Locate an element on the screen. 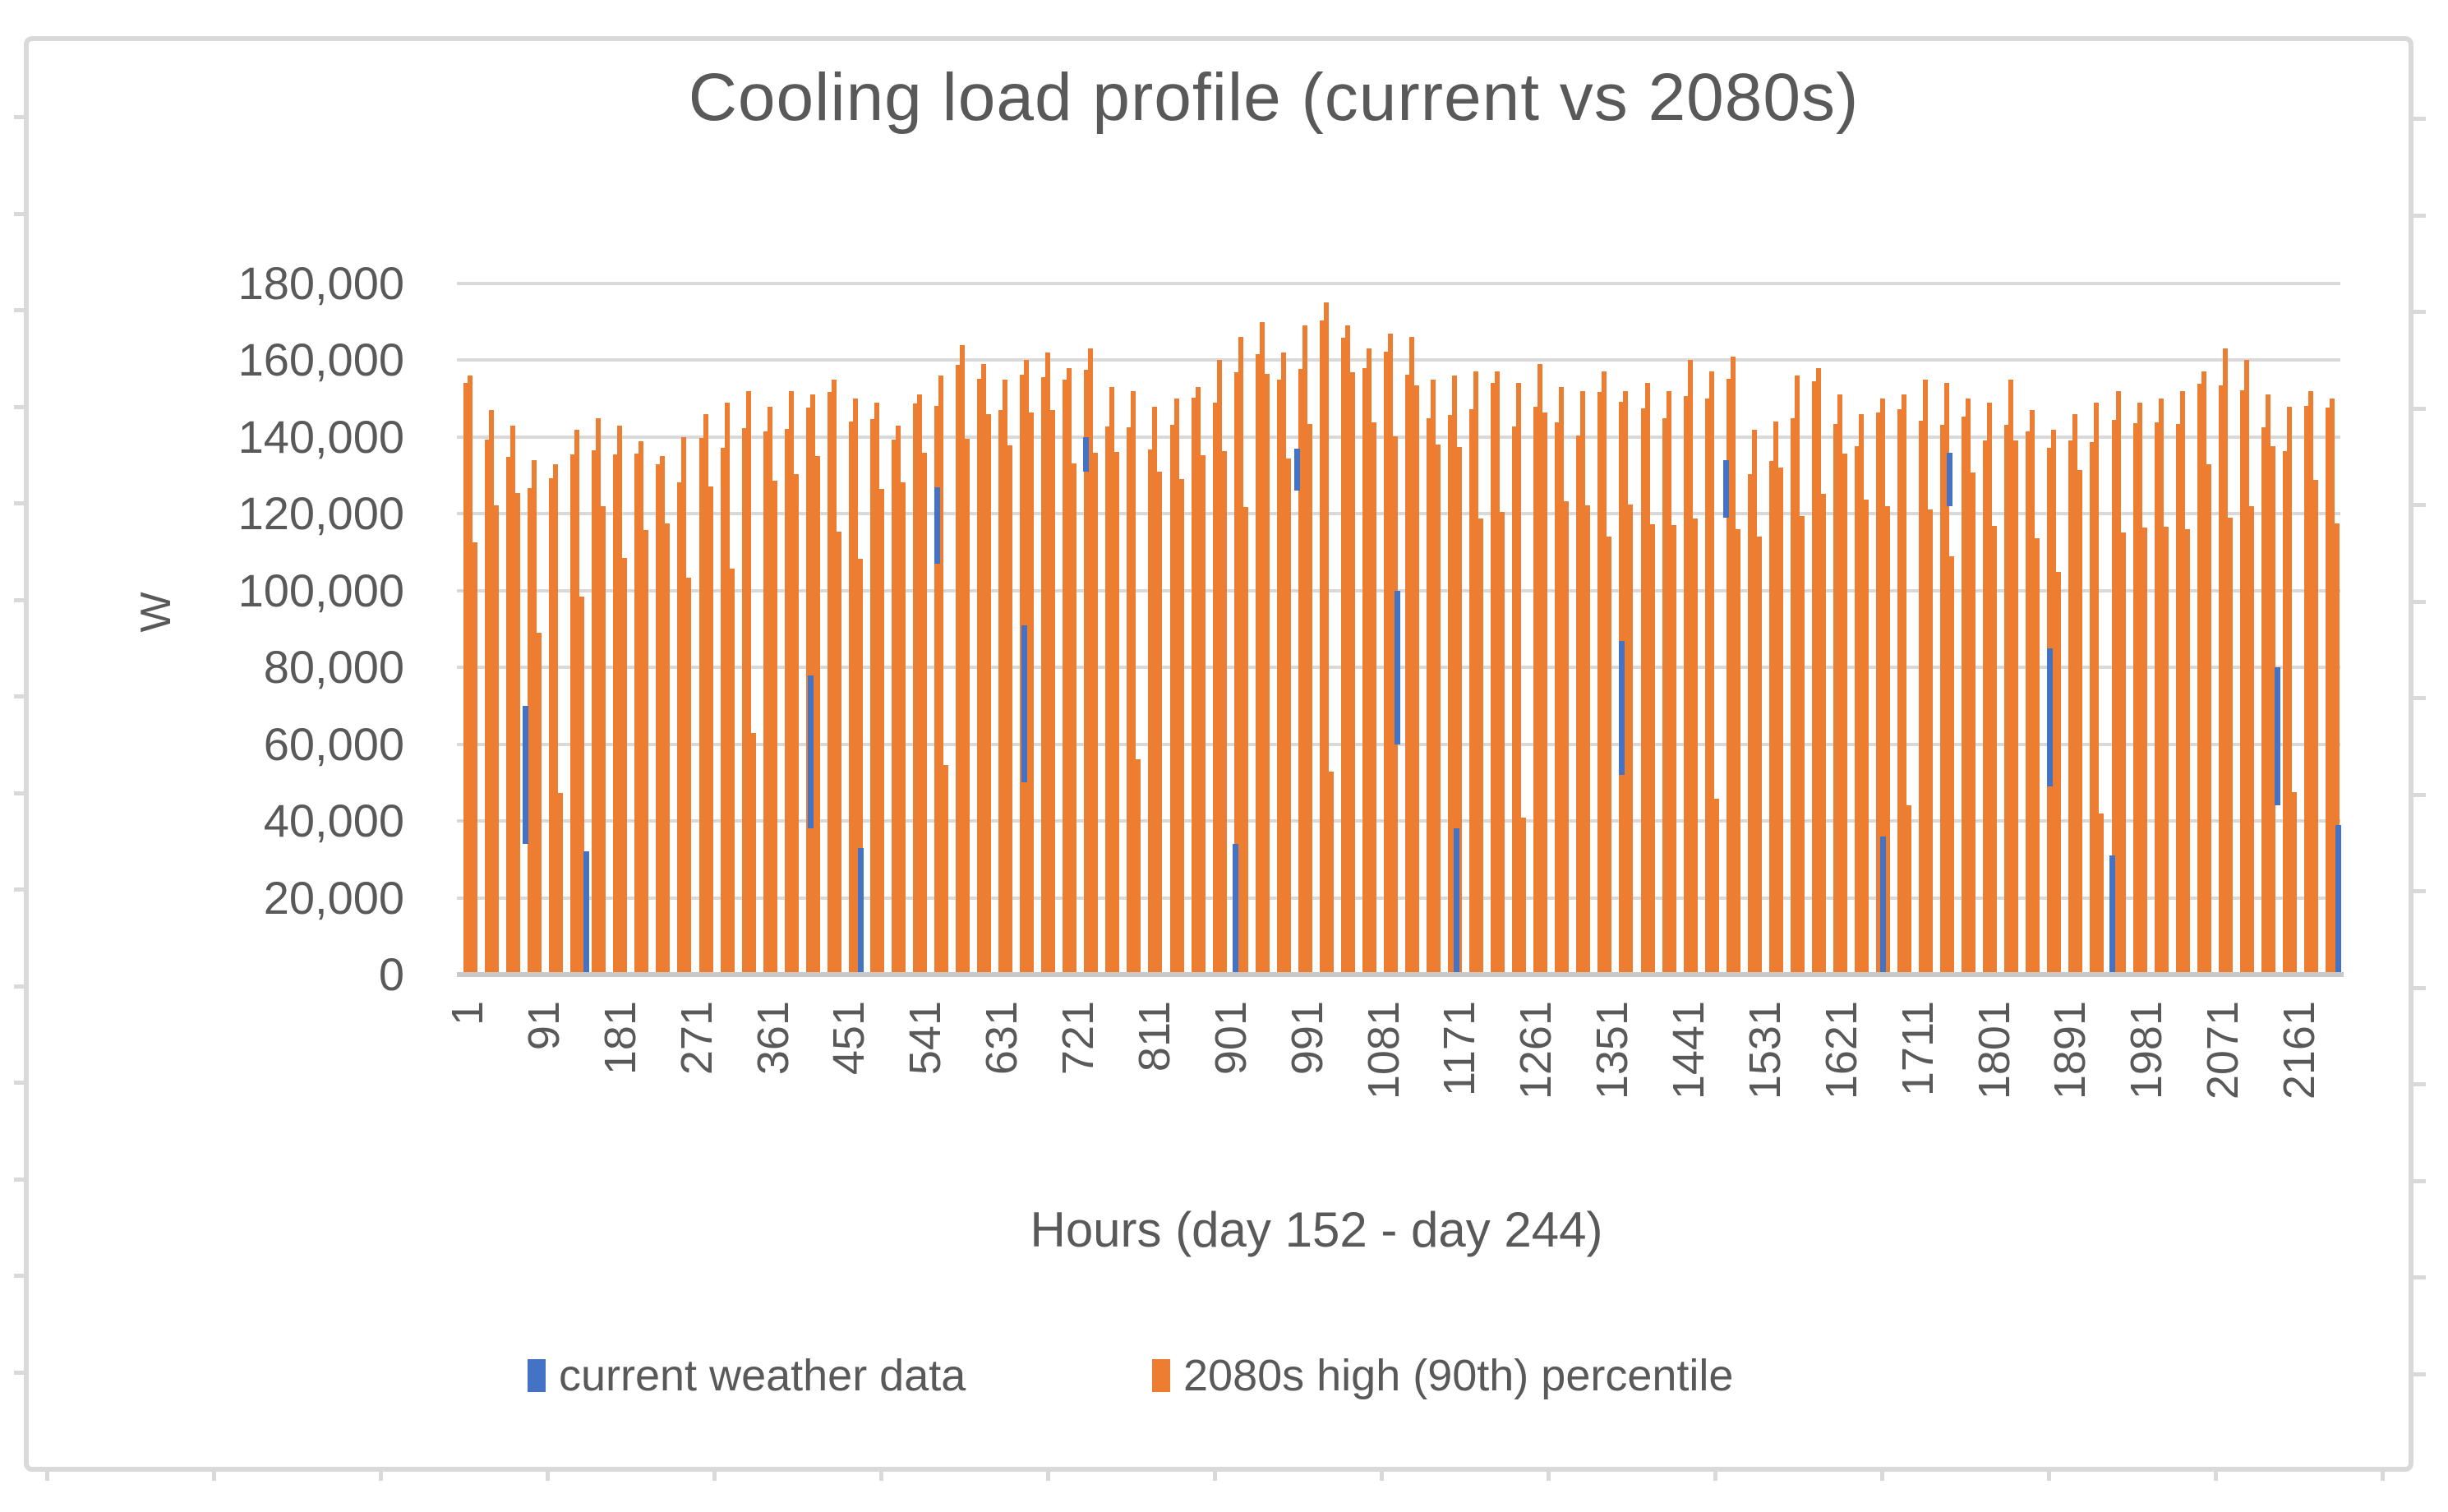 The image size is (2448, 1512). y-axis-tick-label: 0 is located at coordinates (391, 974).